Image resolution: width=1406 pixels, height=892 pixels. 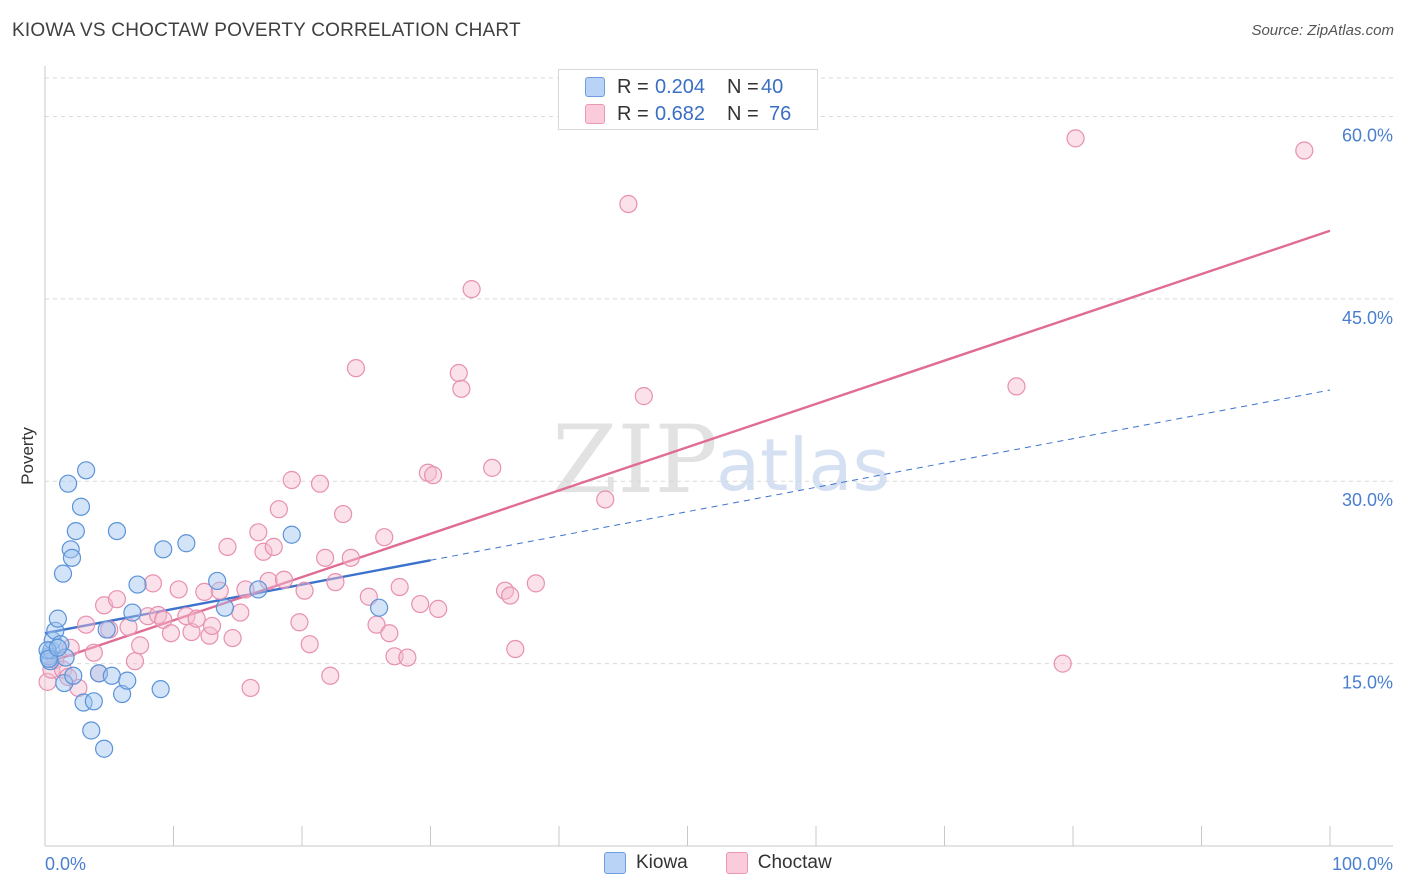 I want to click on kiowa-swatch, so click(x=595, y=87).